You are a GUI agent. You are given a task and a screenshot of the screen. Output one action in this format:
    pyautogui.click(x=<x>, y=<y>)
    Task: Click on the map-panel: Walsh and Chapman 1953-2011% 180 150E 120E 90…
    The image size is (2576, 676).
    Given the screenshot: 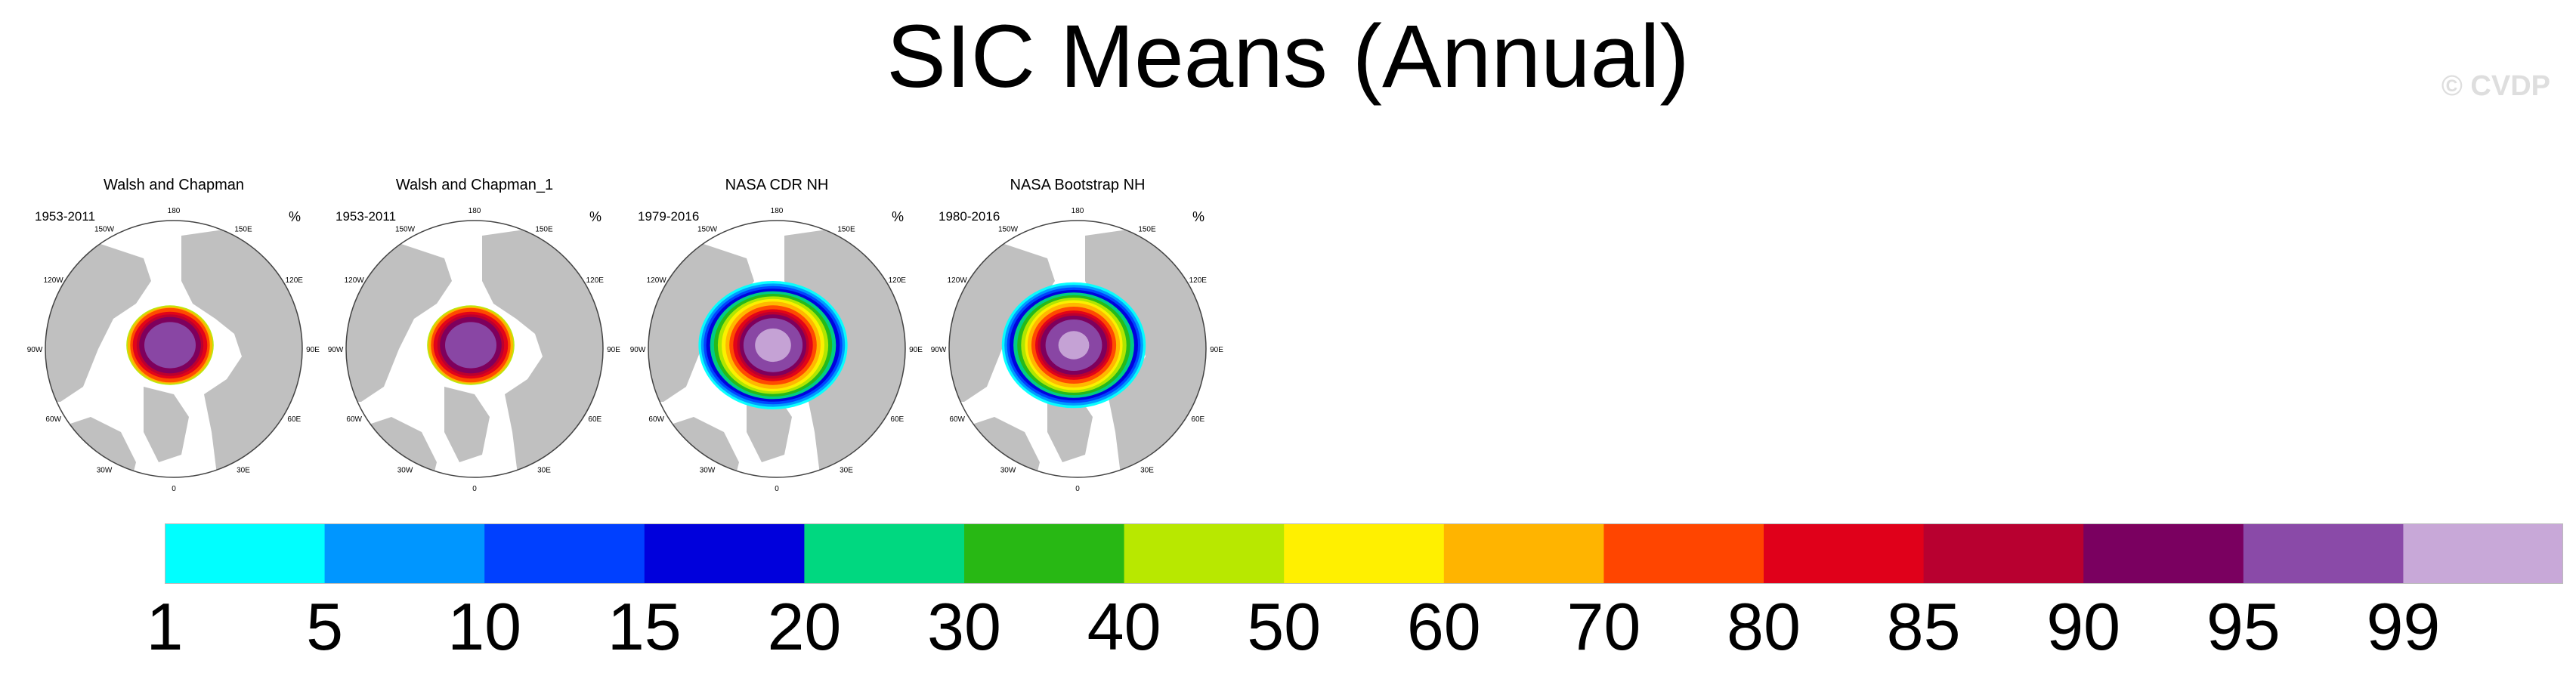 What is the action you would take?
    pyautogui.click(x=173, y=334)
    